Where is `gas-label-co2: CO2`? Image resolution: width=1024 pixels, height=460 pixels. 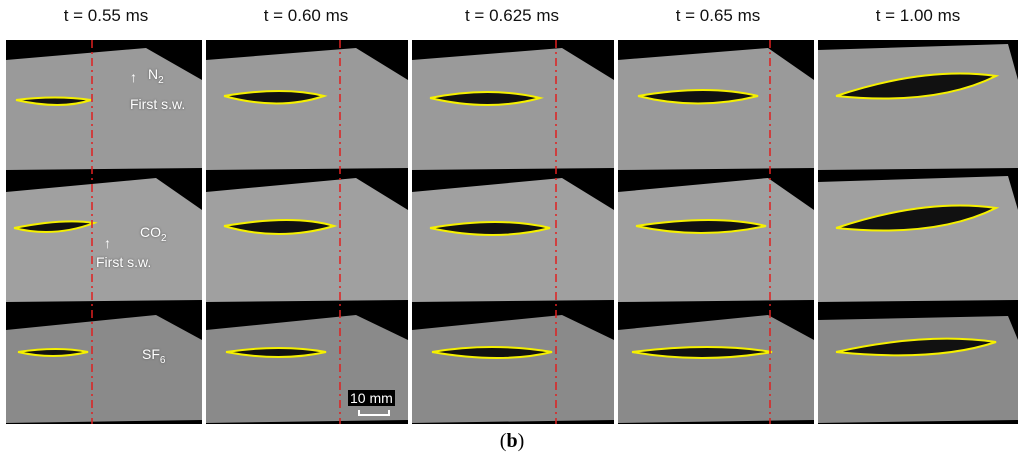
gas-label-co2: CO2 is located at coordinates (153, 234).